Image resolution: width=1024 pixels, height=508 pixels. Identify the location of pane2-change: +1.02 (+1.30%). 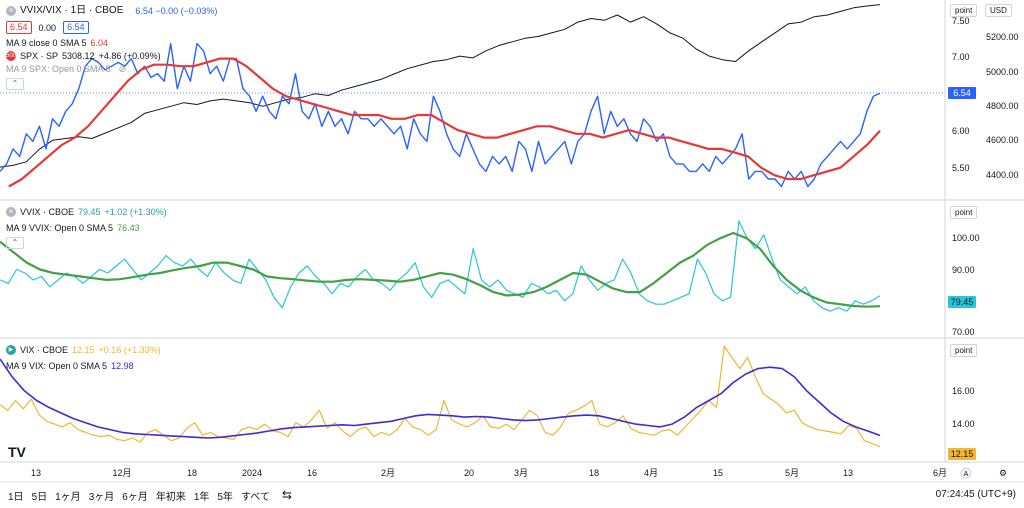
(135, 211).